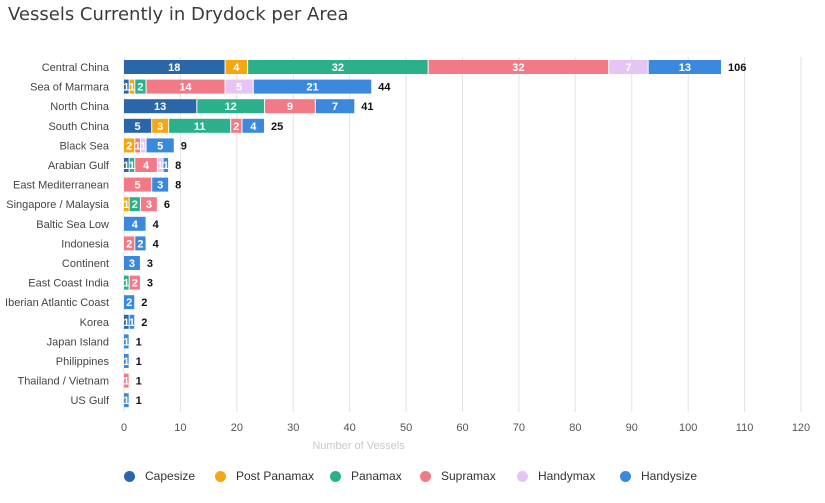 This screenshot has height=503, width=825. Describe the element at coordinates (69, 284) in the screenshot. I see `category-label: East Coast India` at that location.